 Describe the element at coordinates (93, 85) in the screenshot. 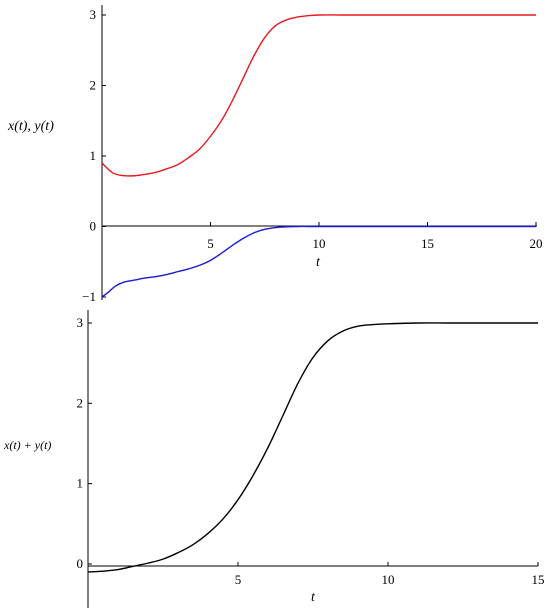

I see `top-y-tick-label: 2` at that location.